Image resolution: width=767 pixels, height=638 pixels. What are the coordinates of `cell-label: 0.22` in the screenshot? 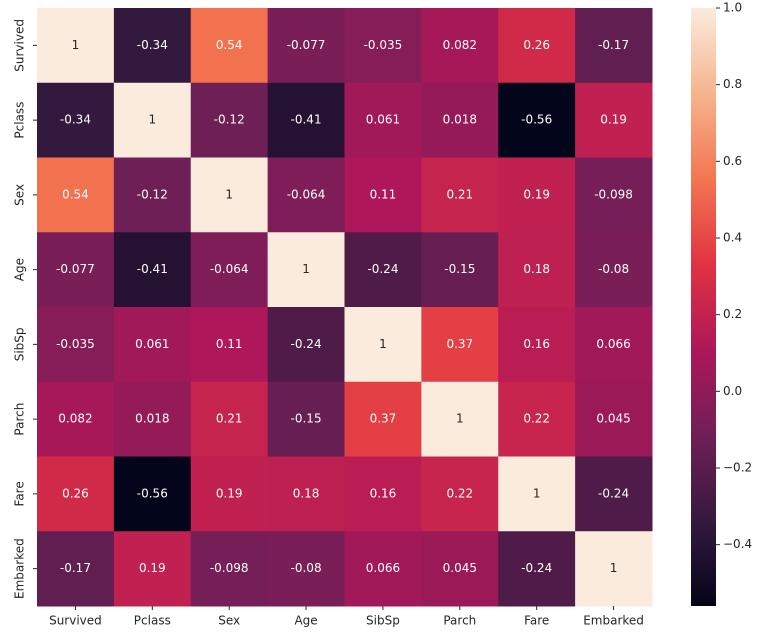 It's located at (536, 419).